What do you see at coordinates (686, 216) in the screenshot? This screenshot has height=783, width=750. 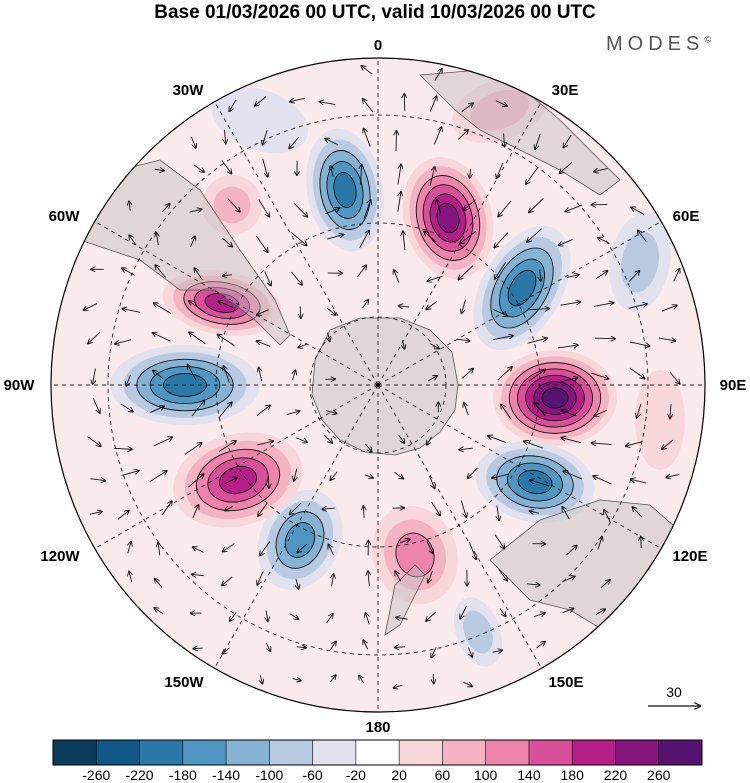 I see `lon-label-60e: 60E` at bounding box center [686, 216].